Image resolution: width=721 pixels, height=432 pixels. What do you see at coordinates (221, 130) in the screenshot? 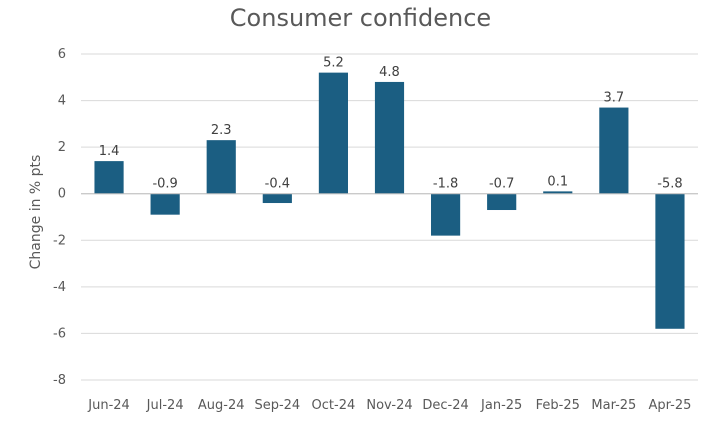
I see `data-label: 2.3` at bounding box center [221, 130].